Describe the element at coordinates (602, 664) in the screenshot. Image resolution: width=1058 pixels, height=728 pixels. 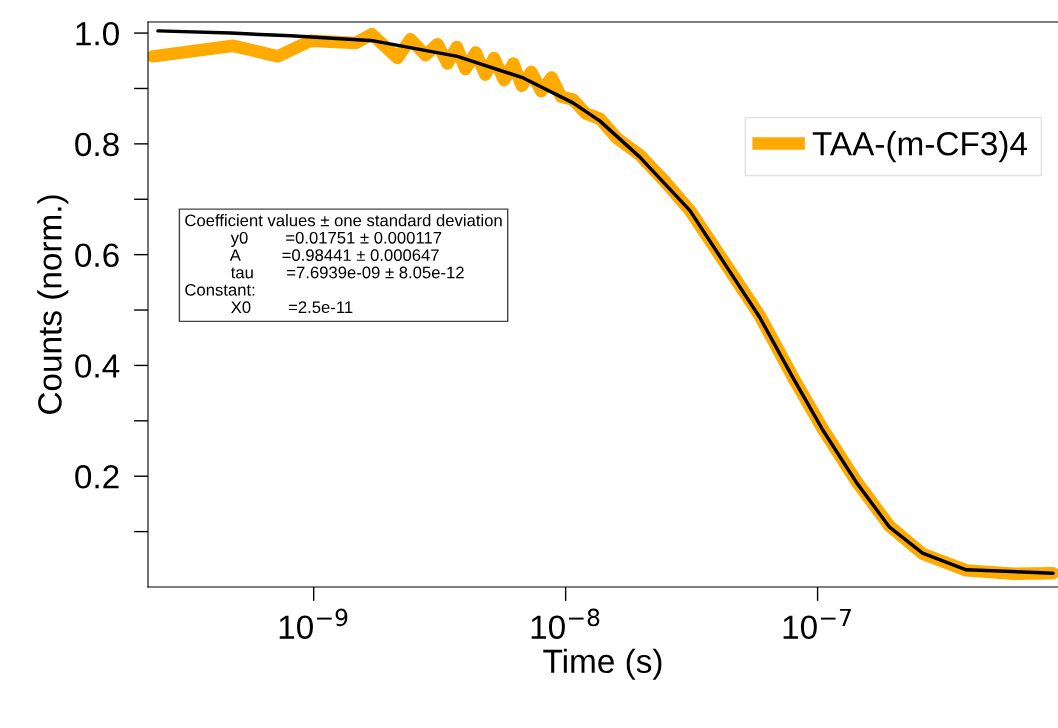
I see `x-axis-title: Time (s)` at that location.